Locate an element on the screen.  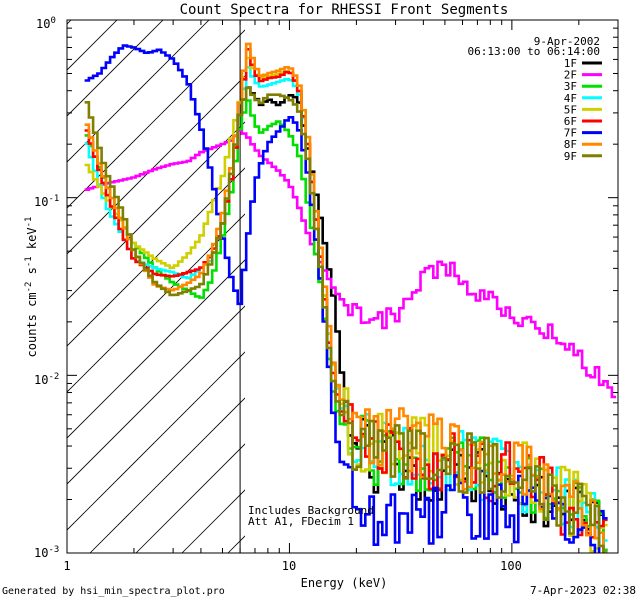
chart-title: Count Spectra for RHESSI Front Segments is located at coordinates (344, 10).